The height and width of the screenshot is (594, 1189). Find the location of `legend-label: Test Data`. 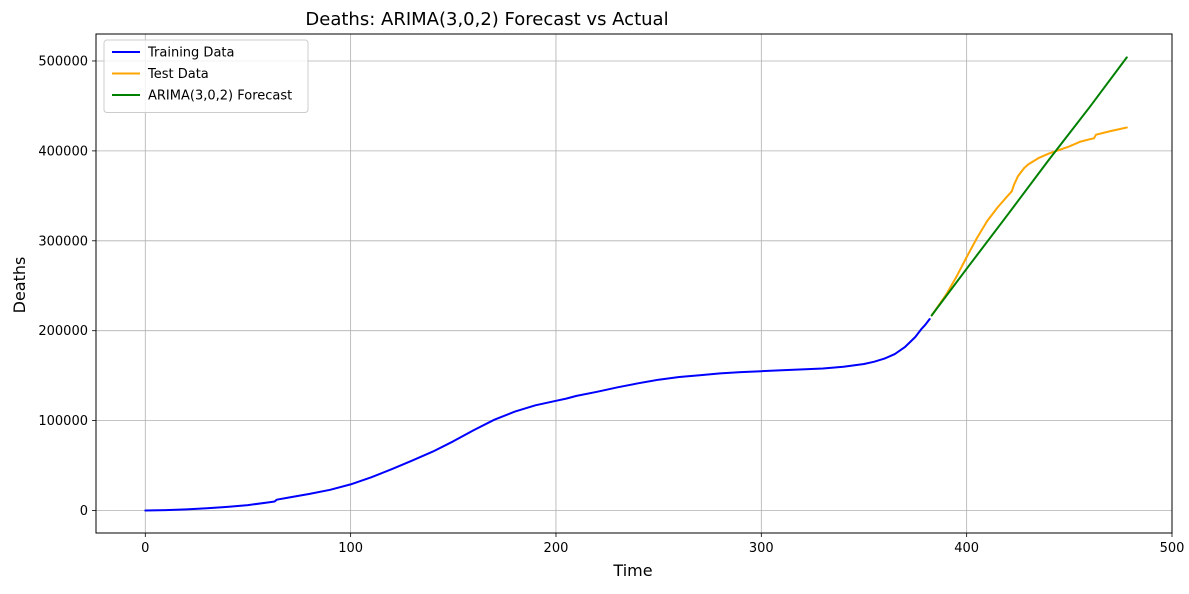

legend-label: Test Data is located at coordinates (178, 74).